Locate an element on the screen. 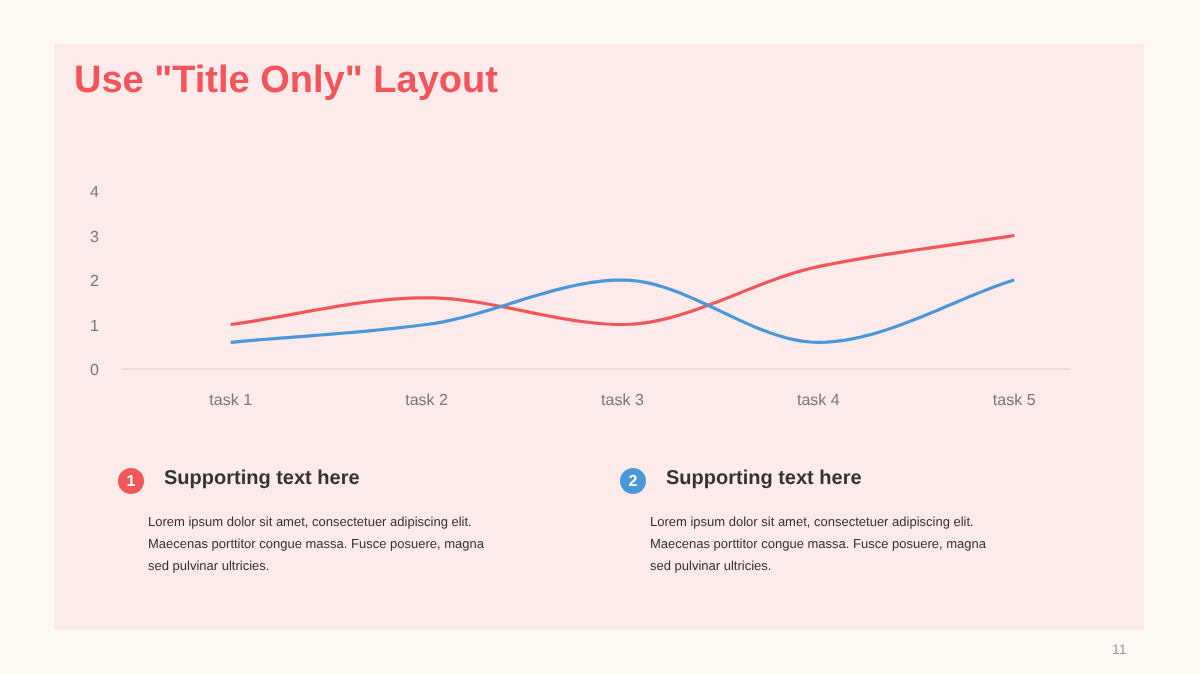 The height and width of the screenshot is (674, 1200). x-tick-label: task 1 is located at coordinates (231, 400).